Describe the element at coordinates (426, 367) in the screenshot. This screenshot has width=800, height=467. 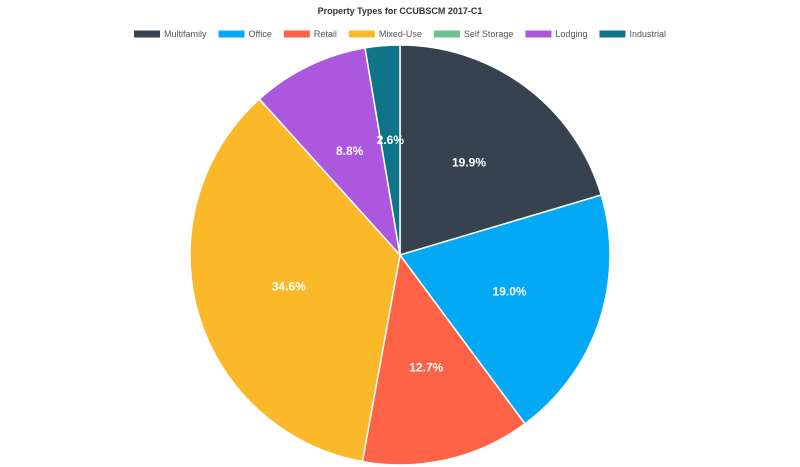
I see `slice-label-retail: 12.7%` at that location.